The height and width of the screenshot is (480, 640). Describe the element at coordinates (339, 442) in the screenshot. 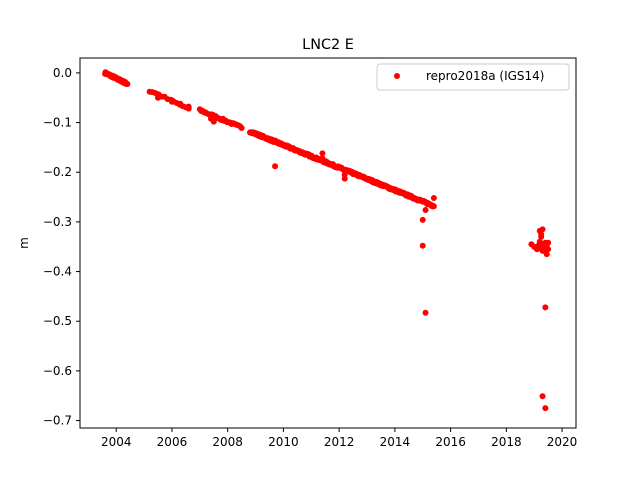

I see `x-tick-label: 2012` at that location.